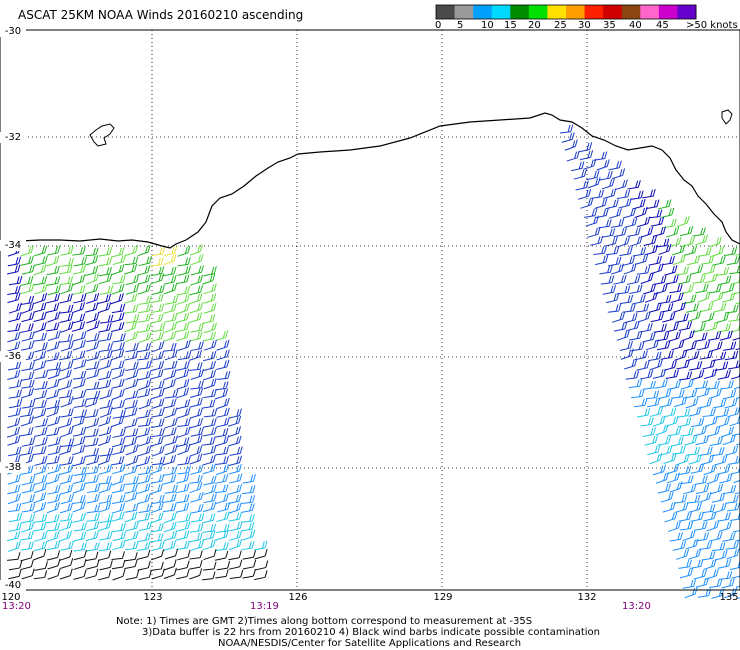 This screenshot has width=740, height=650. I want to click on legend-tick-label: 15, so click(510, 25).